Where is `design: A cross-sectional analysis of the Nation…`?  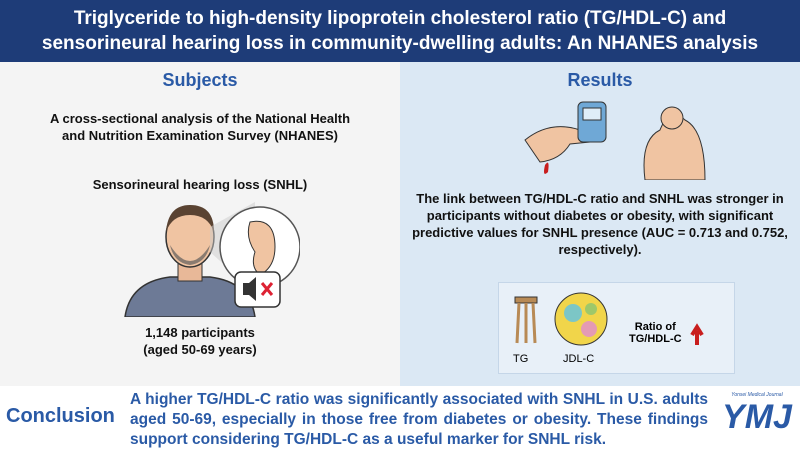
design: A cross-sectional analysis of the Nation… is located at coordinates (200, 127).